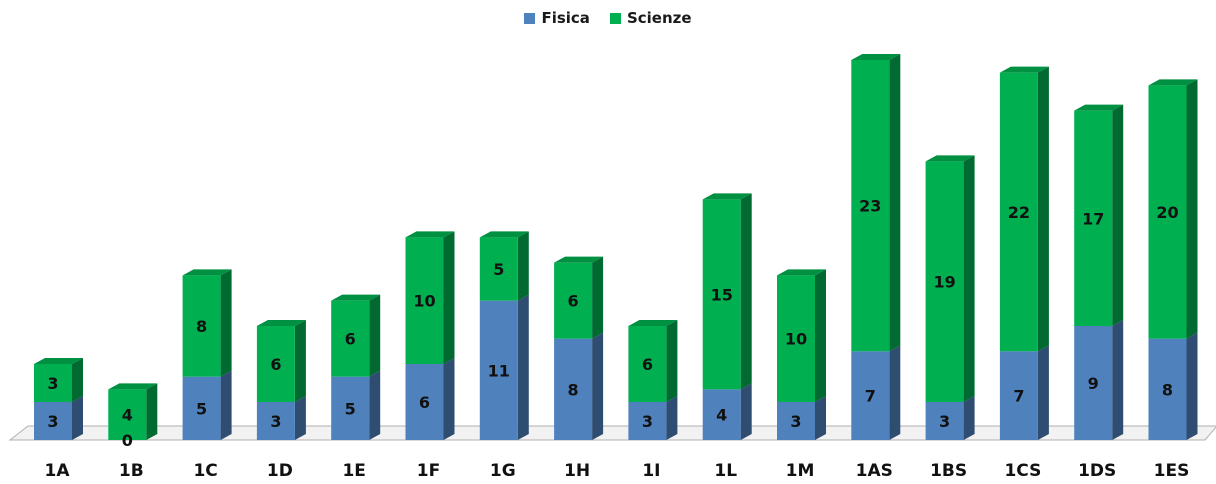 The width and height of the screenshot is (1216, 484). I want to click on data-label-fisica-1E: 5, so click(350, 408).